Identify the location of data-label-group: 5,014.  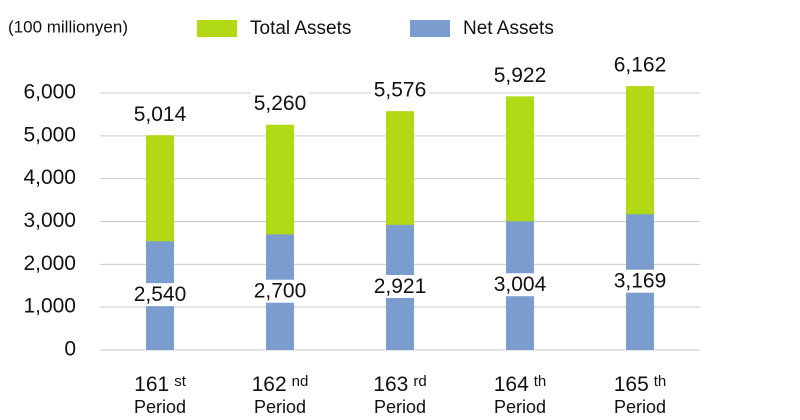
(160, 114).